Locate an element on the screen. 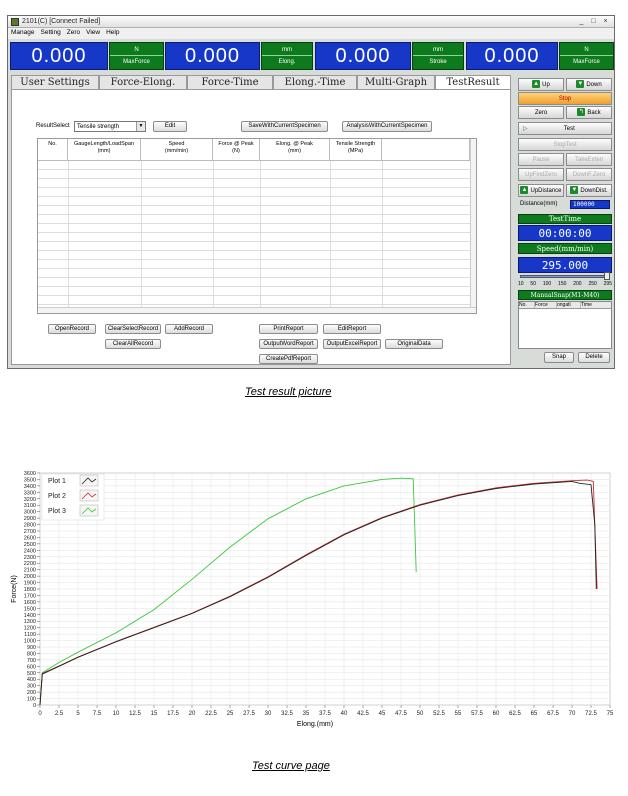 The width and height of the screenshot is (628, 796). menu-manage: Manage is located at coordinates (23, 32).